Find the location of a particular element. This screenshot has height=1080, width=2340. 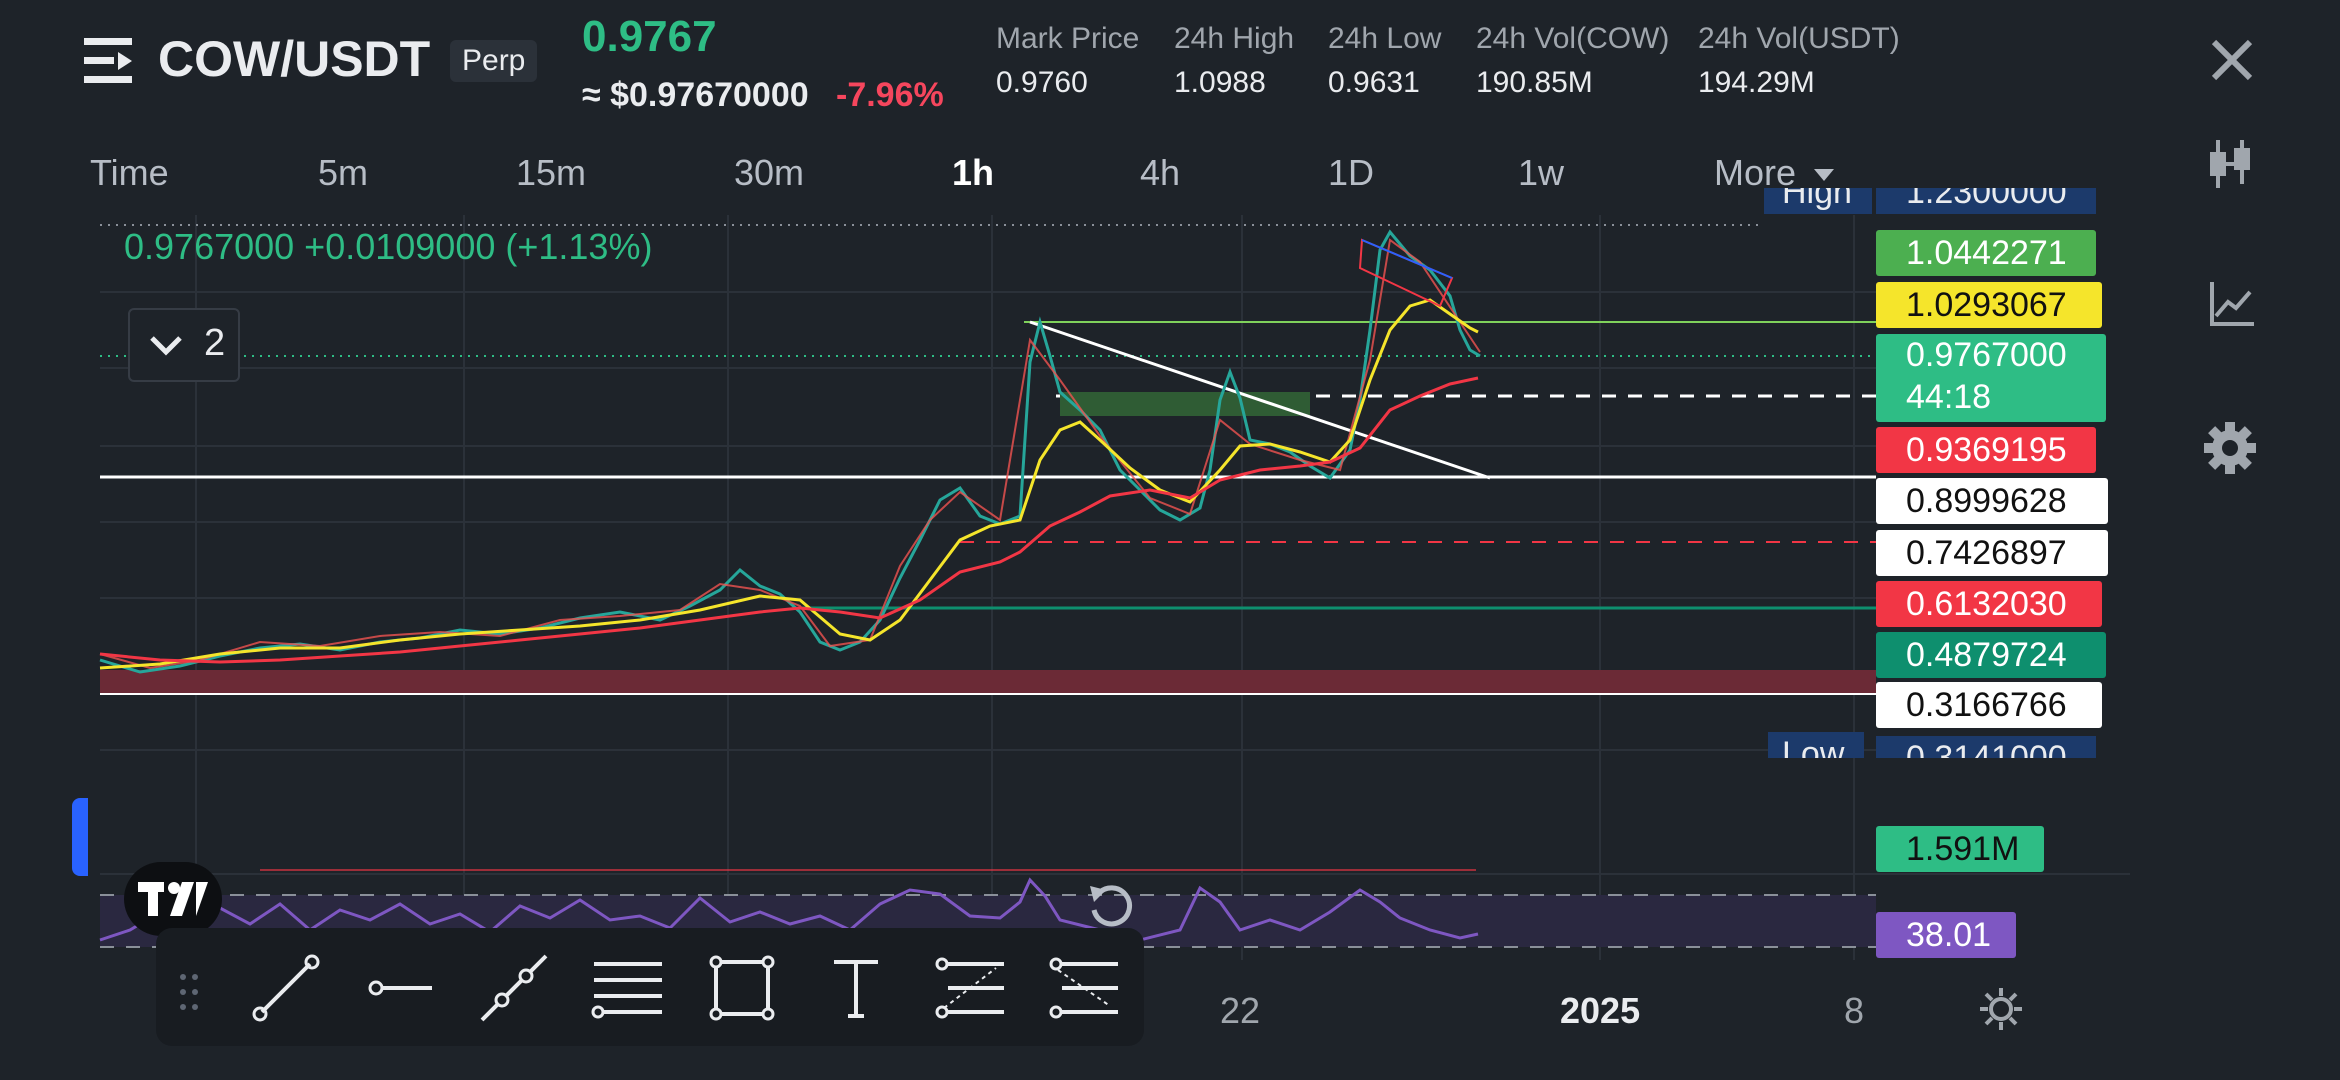

tv-logo-icon is located at coordinates (173, 899).